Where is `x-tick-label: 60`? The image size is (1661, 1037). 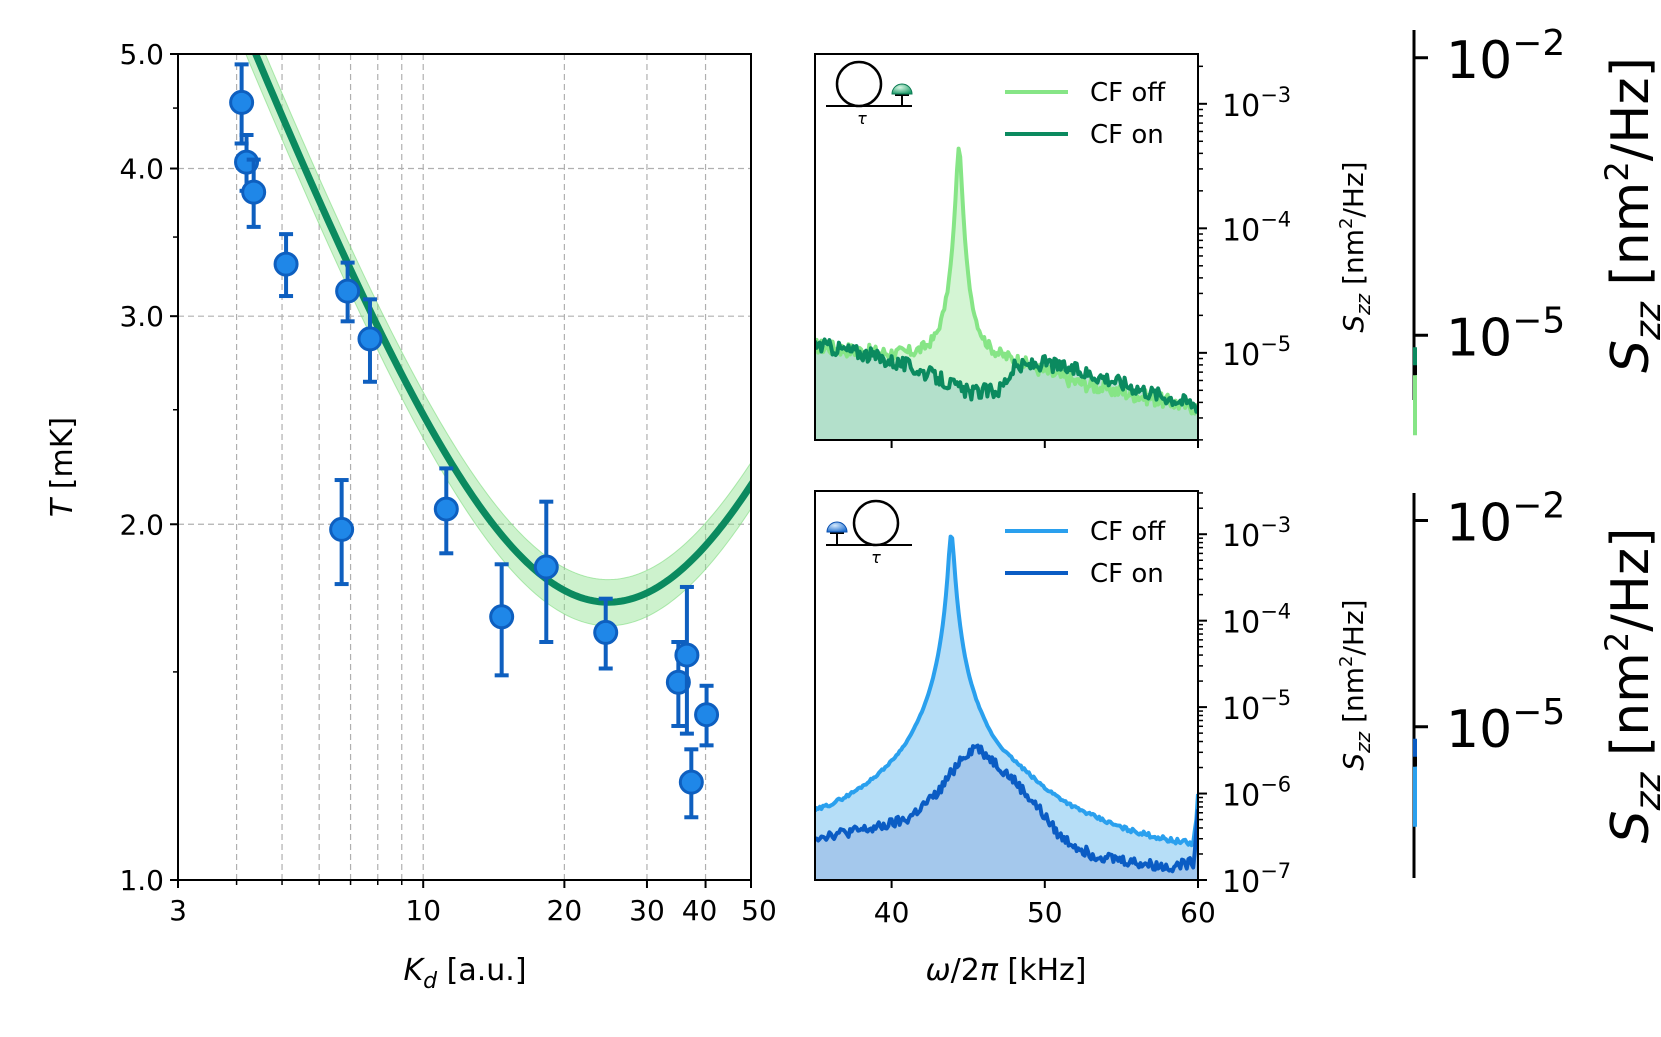
x-tick-label: 60 is located at coordinates (1198, 912).